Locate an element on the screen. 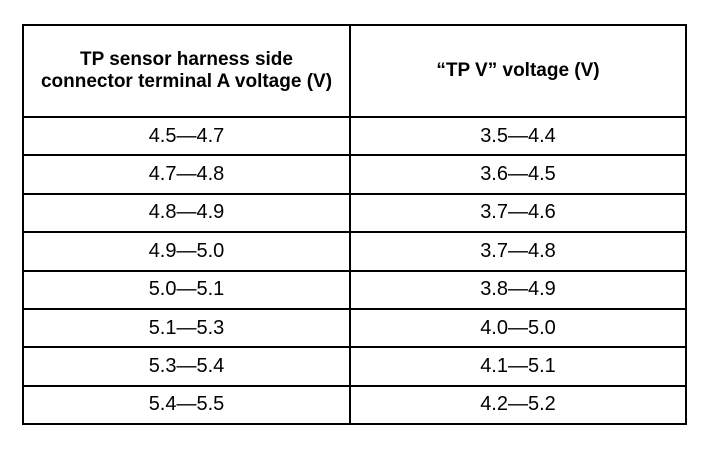 The image size is (704, 452). table-cell: 3.6—4.5 is located at coordinates (518, 174).